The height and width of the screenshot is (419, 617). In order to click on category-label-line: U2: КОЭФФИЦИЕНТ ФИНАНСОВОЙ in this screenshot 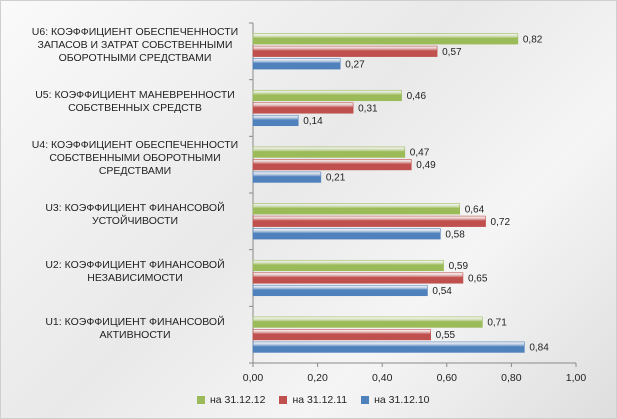, I will do `click(135, 265)`.